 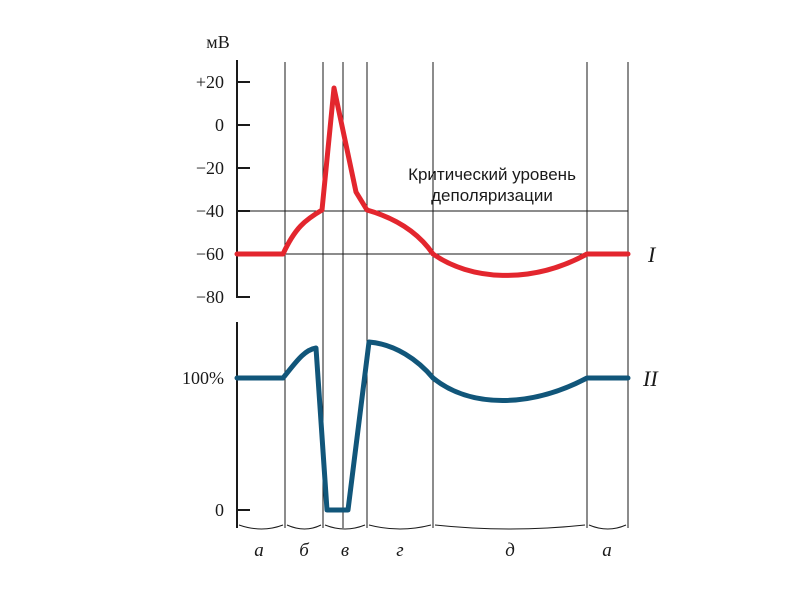 I want to click on top-axis-ticks, so click(x=243, y=189).